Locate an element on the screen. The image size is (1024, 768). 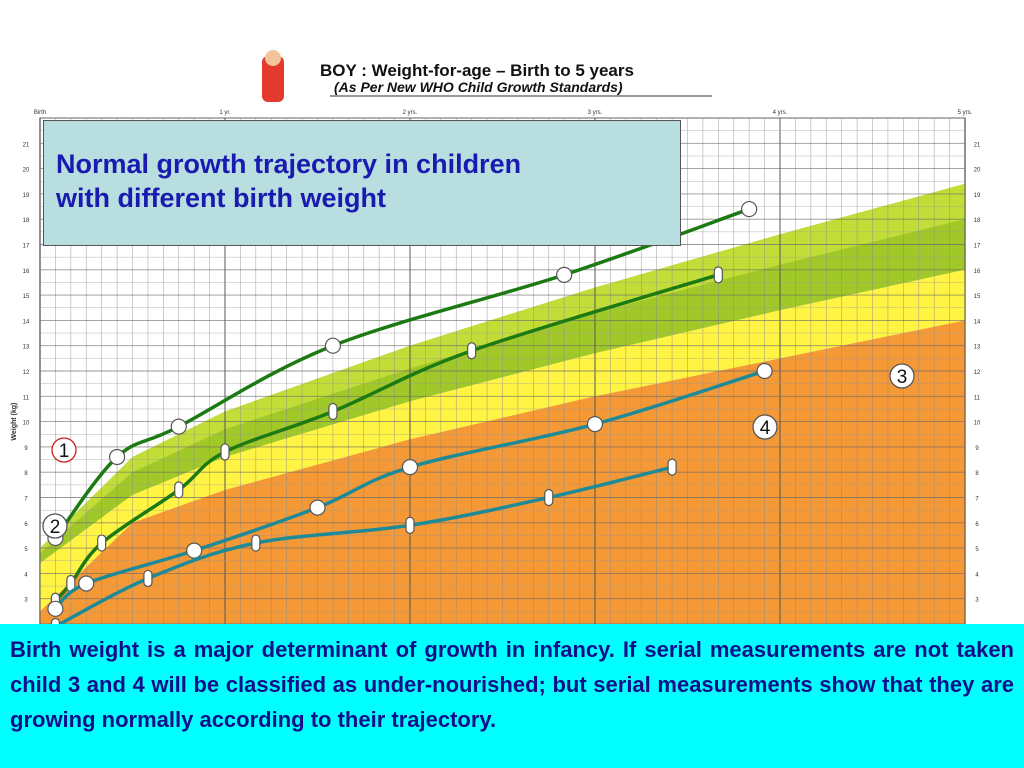
y-tick-label-right: 3 is located at coordinates (977, 601).